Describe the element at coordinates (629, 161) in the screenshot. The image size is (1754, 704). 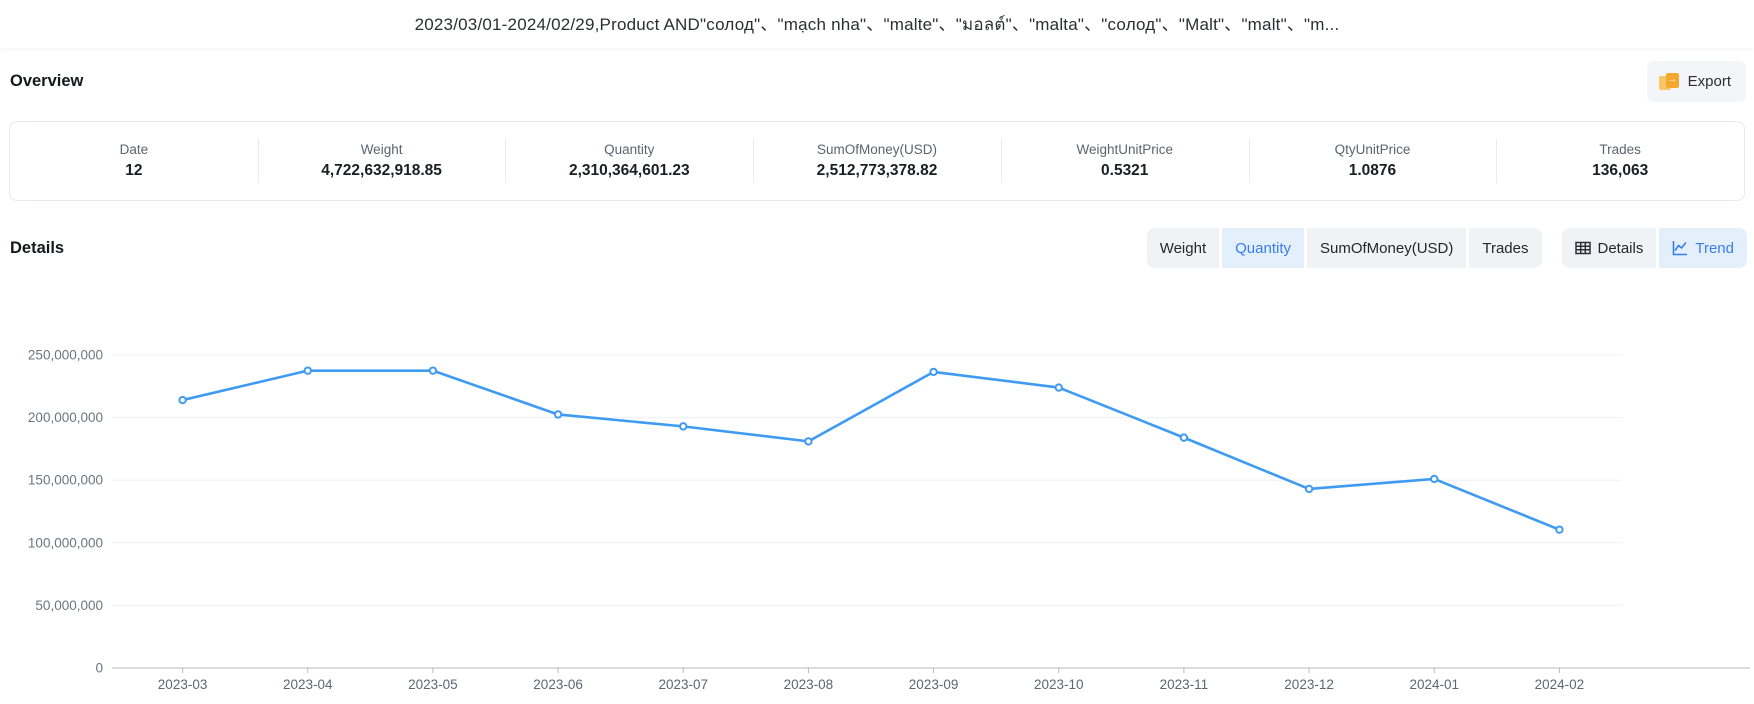
I see `stat-quantity: Quantity 2,310,364,601.23` at that location.